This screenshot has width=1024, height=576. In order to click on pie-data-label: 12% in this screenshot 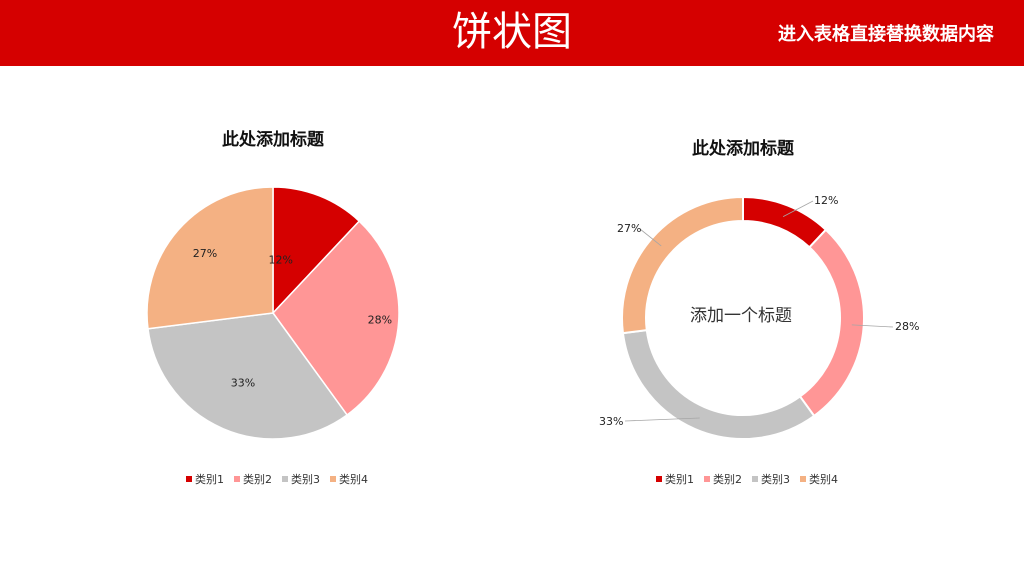, I will do `click(281, 259)`.